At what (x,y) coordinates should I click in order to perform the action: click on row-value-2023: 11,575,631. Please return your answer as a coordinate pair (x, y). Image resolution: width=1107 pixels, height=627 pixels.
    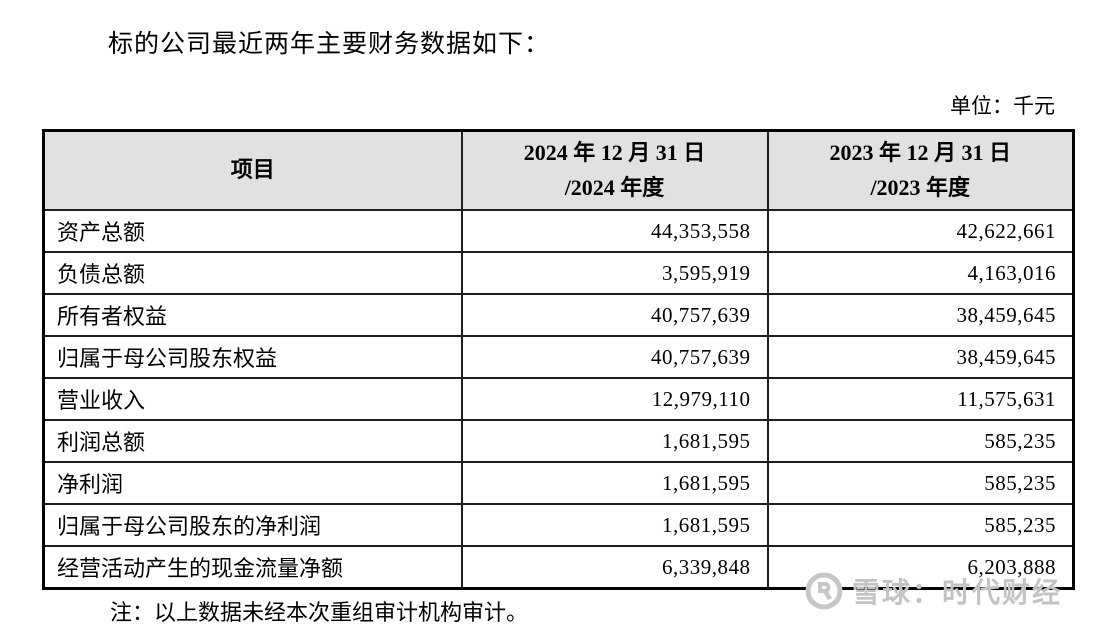
    Looking at the image, I should click on (920, 399).